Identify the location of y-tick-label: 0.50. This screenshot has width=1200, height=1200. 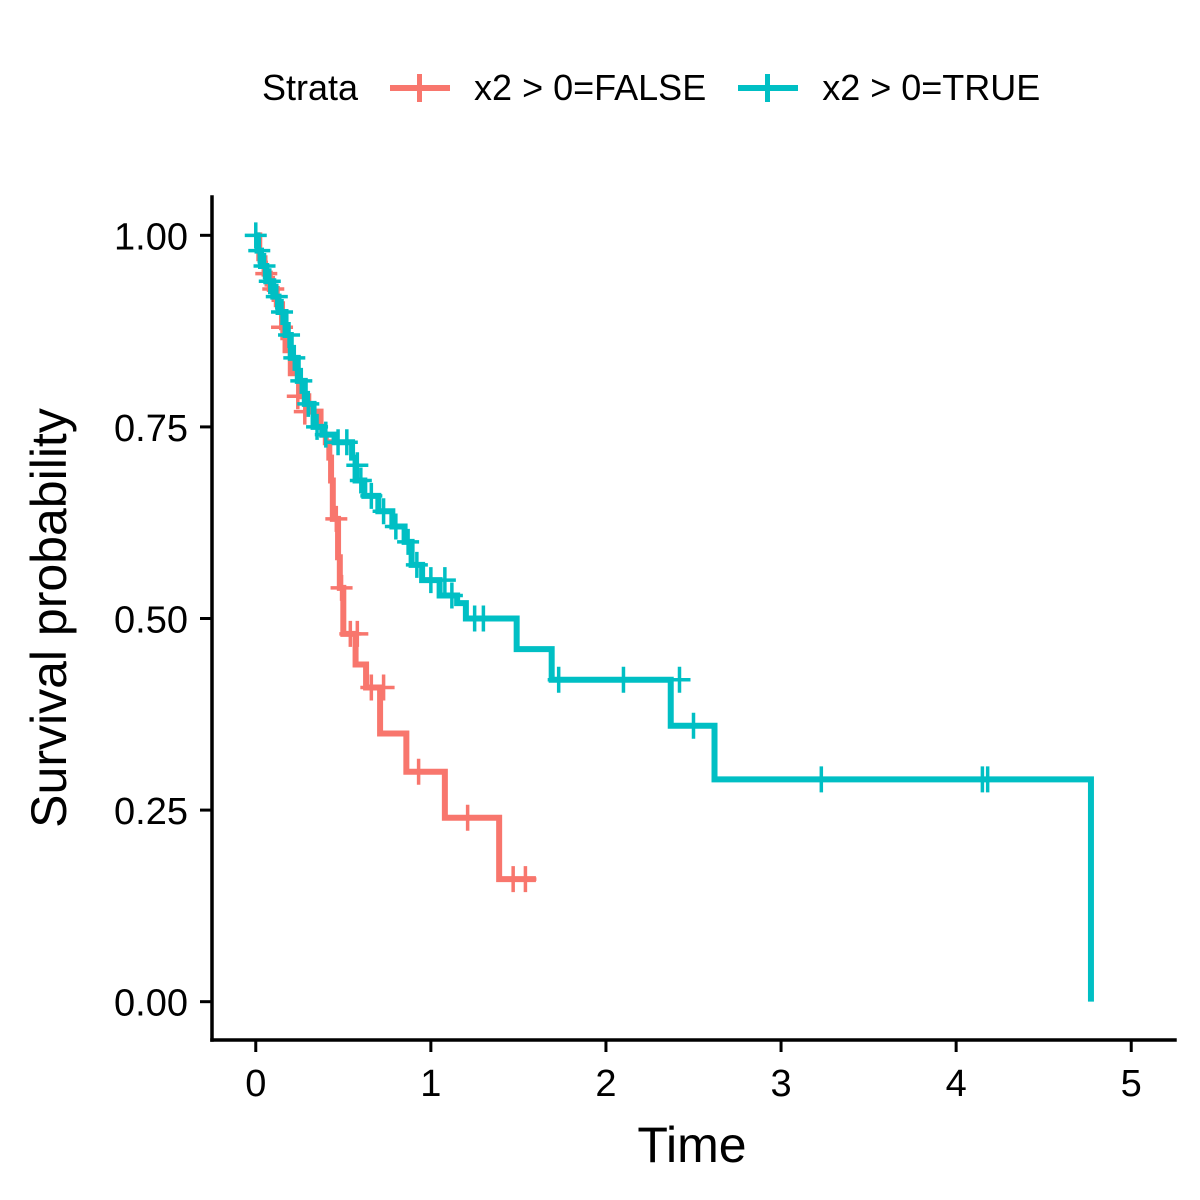
(151, 621).